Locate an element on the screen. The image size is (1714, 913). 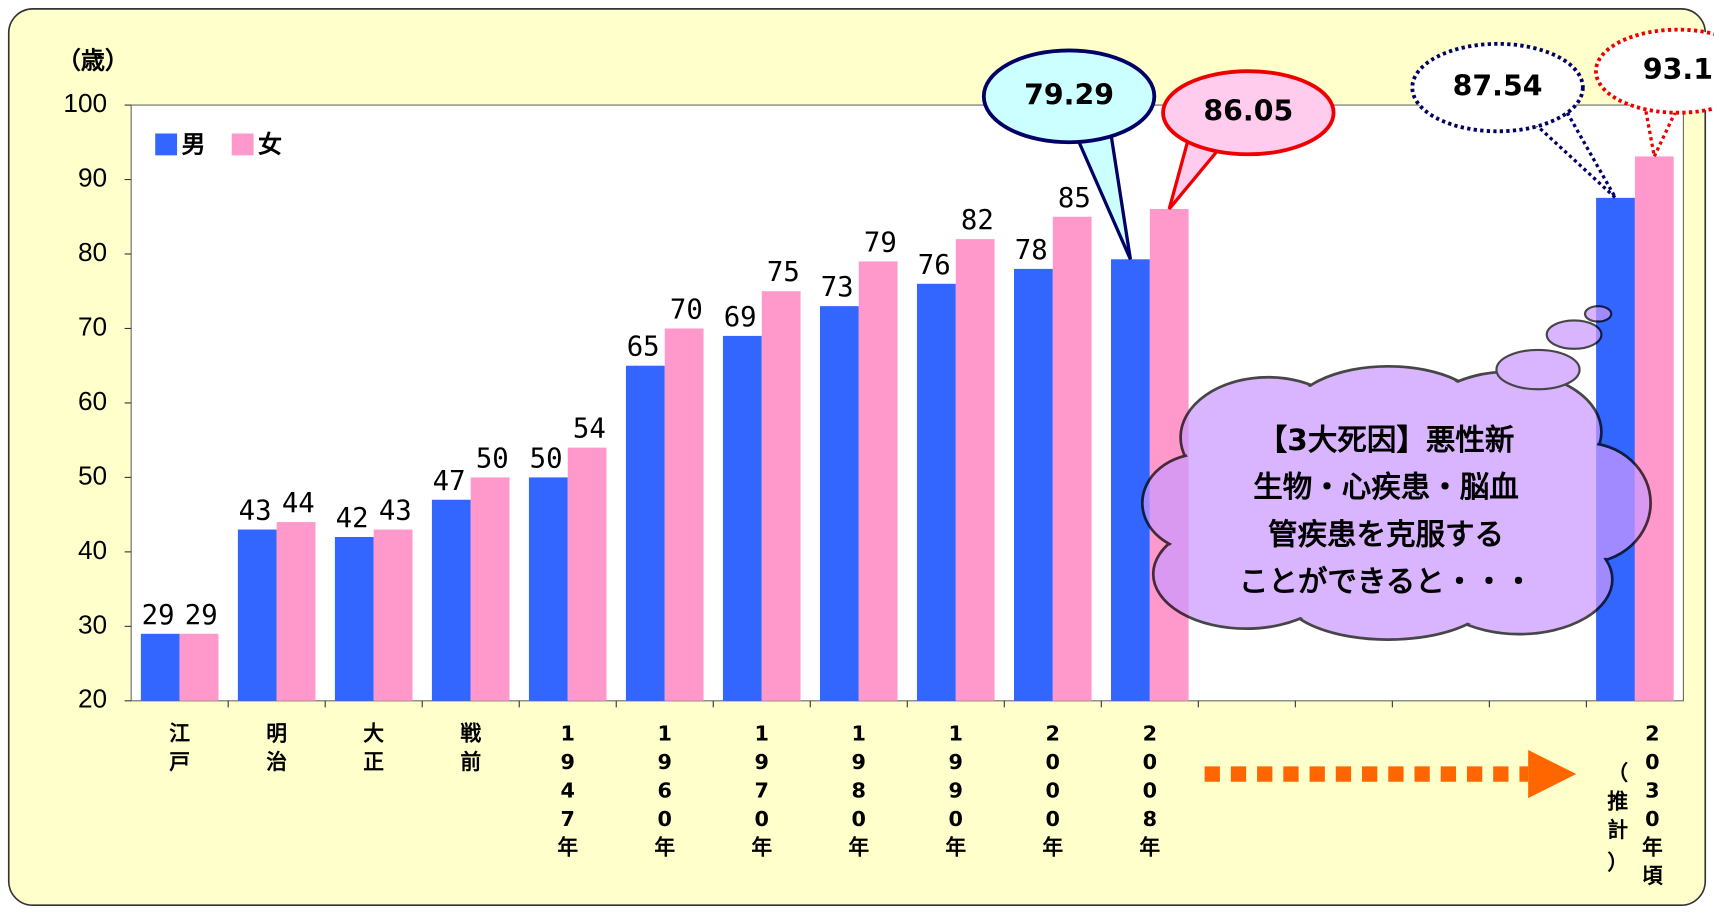
value-label: 47 is located at coordinates (449, 481).